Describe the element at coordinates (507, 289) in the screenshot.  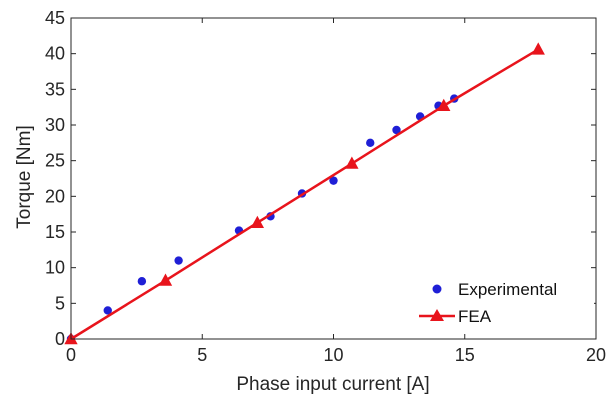
I see `legend-experimental-label: Experimental` at that location.